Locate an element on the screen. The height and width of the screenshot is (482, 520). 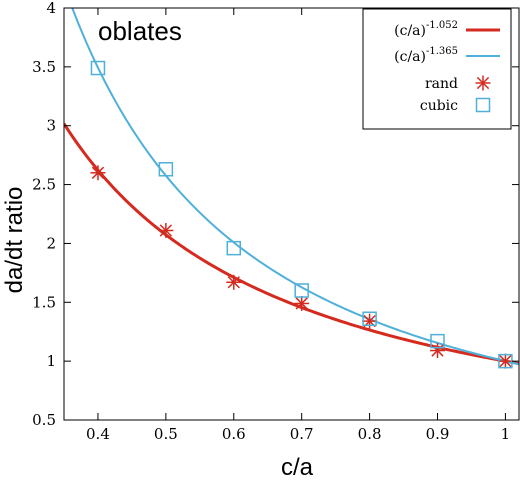
x-tick-label-0-6: 0.6 is located at coordinates (234, 434).